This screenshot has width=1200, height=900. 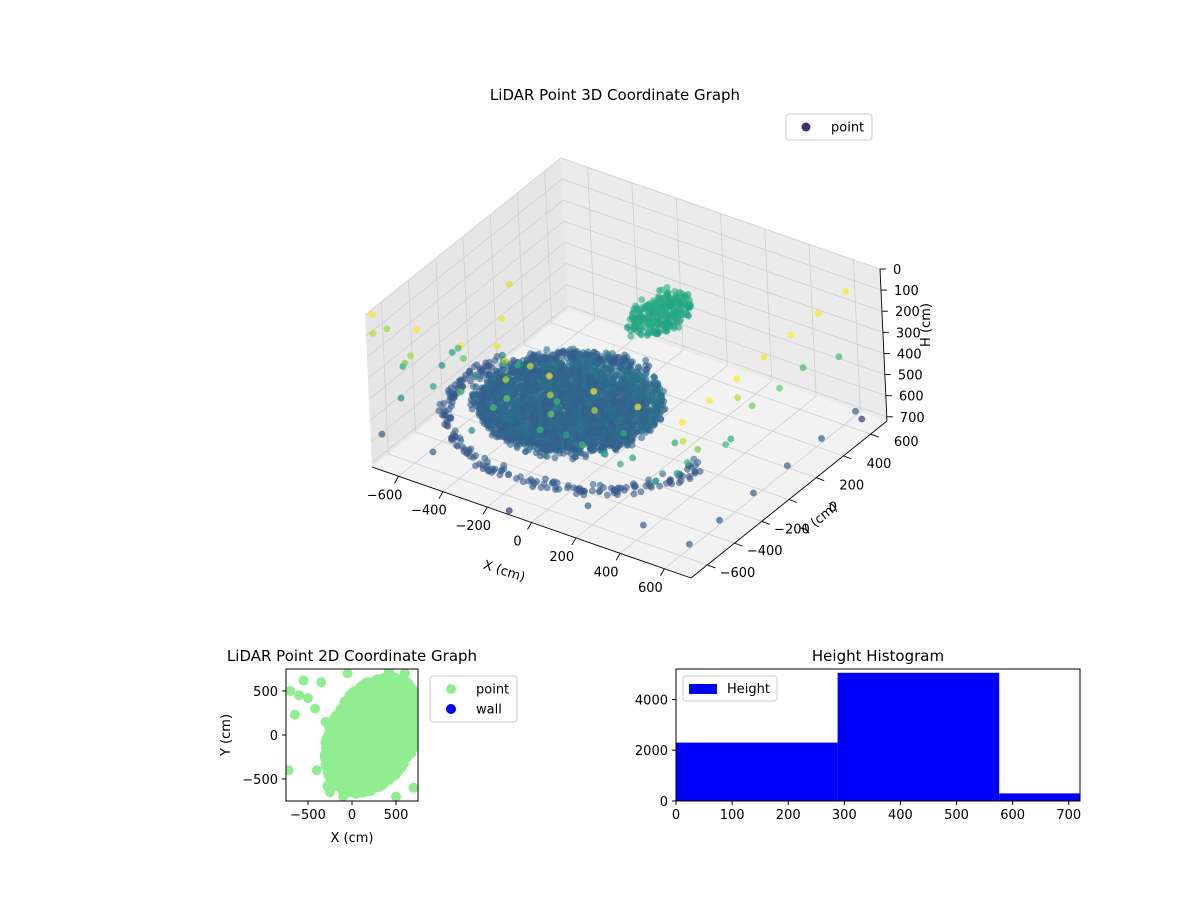 What do you see at coordinates (561, 557) in the screenshot?
I see `x-tick-label: 200` at bounding box center [561, 557].